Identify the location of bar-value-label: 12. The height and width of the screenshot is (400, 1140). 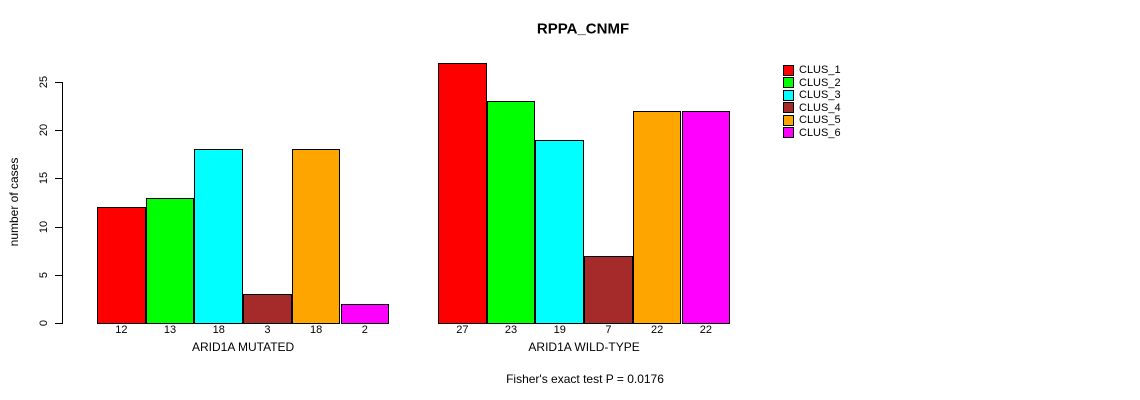
(121, 330).